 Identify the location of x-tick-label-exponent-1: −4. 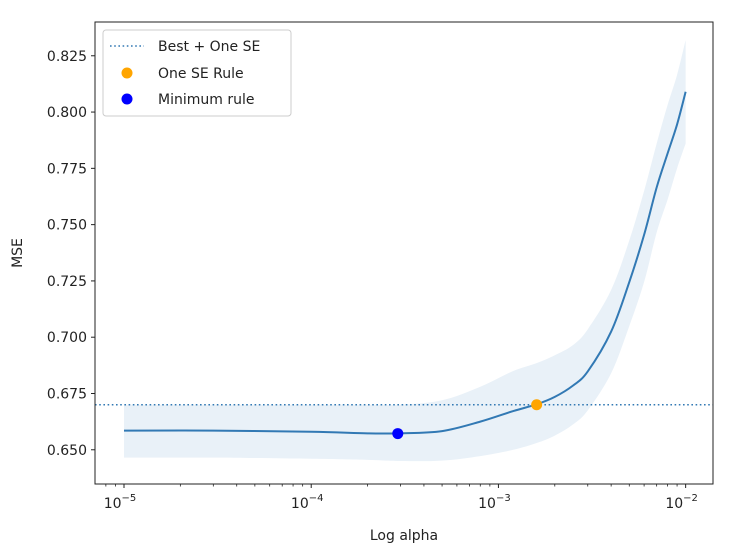
(316, 498).